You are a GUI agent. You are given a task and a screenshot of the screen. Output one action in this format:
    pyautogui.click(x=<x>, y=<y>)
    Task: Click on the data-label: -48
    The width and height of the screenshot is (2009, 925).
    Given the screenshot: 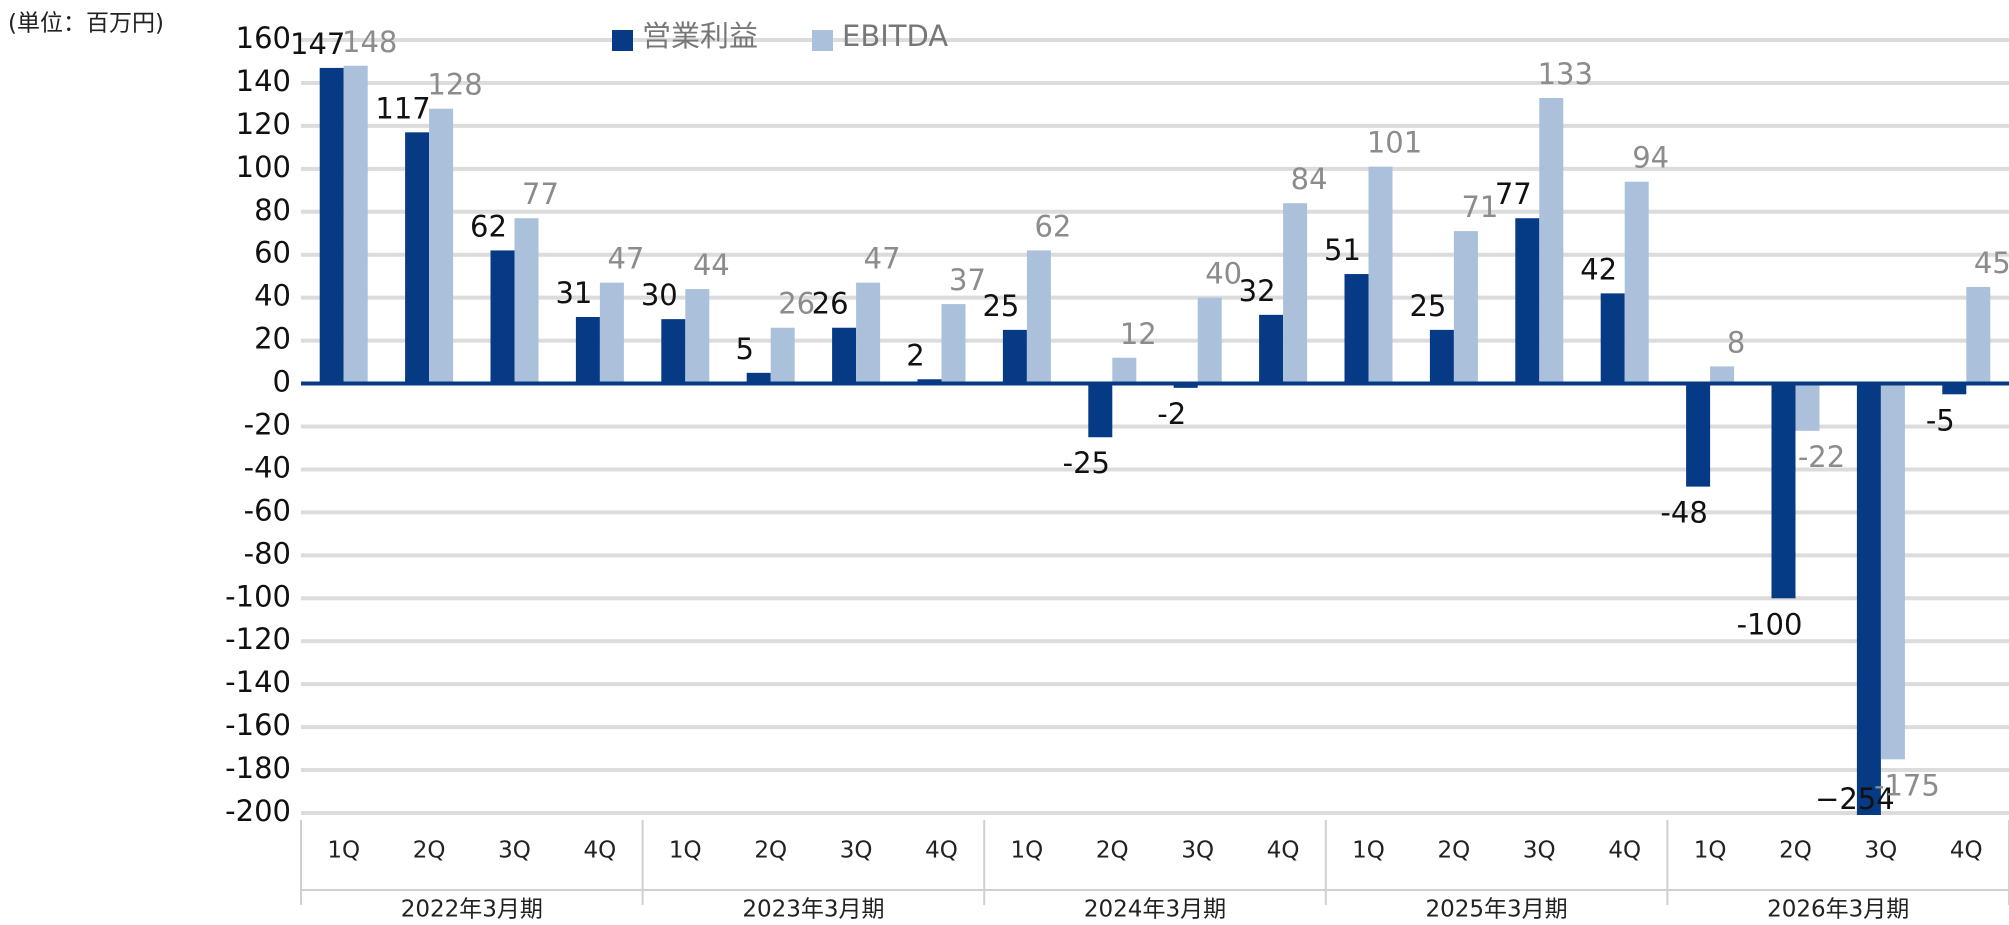 What is the action you would take?
    pyautogui.click(x=1683, y=513)
    